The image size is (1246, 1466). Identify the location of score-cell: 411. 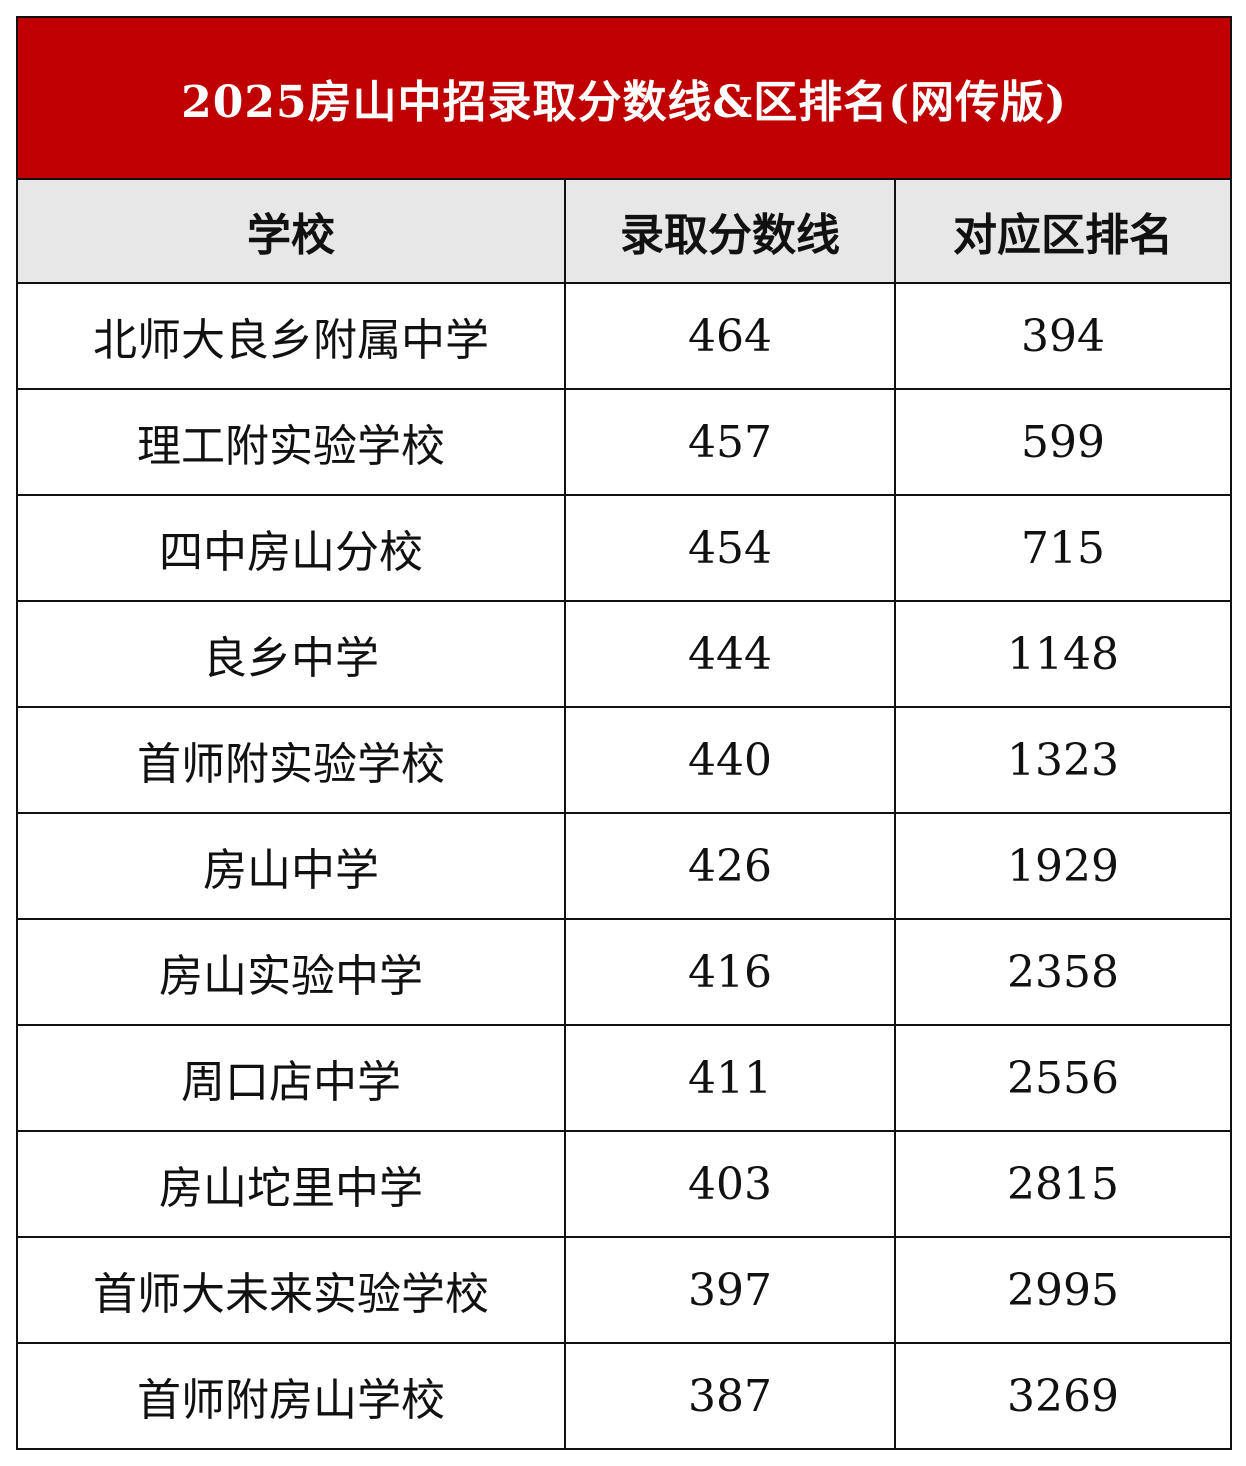
(730, 1078).